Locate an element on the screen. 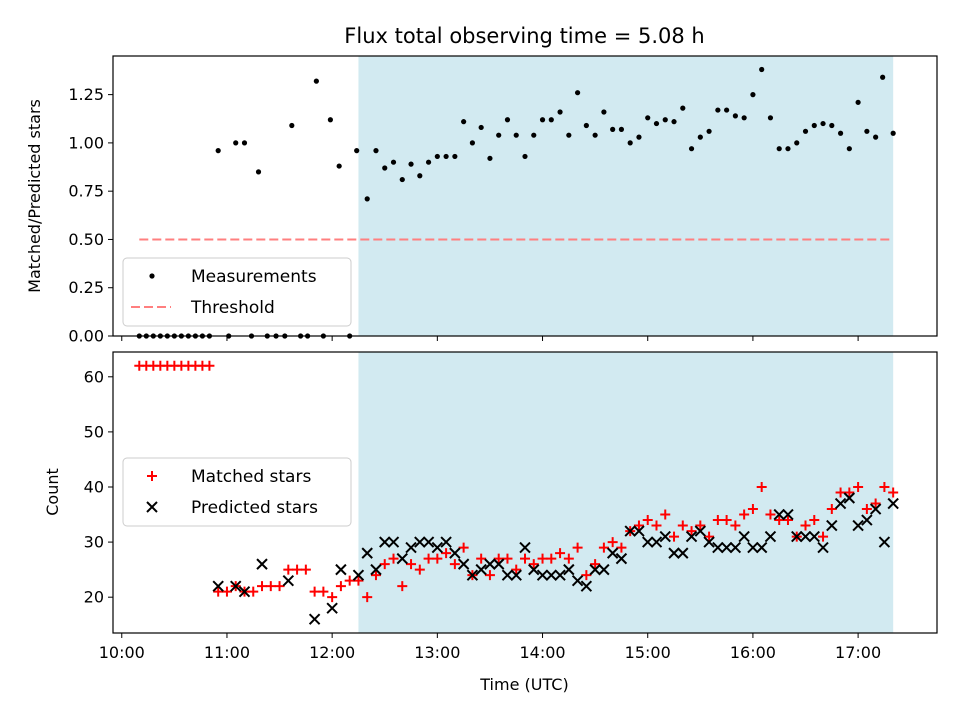 The image size is (960, 720). top-y-axis-label: Matched/Predicted stars is located at coordinates (34, 196).